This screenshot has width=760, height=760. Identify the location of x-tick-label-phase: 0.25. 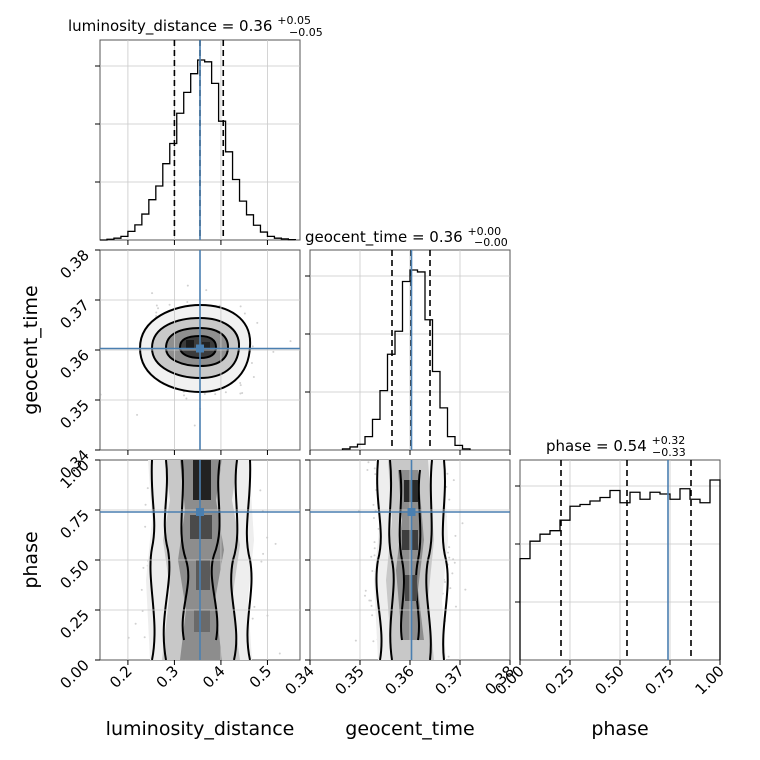
(559, 680).